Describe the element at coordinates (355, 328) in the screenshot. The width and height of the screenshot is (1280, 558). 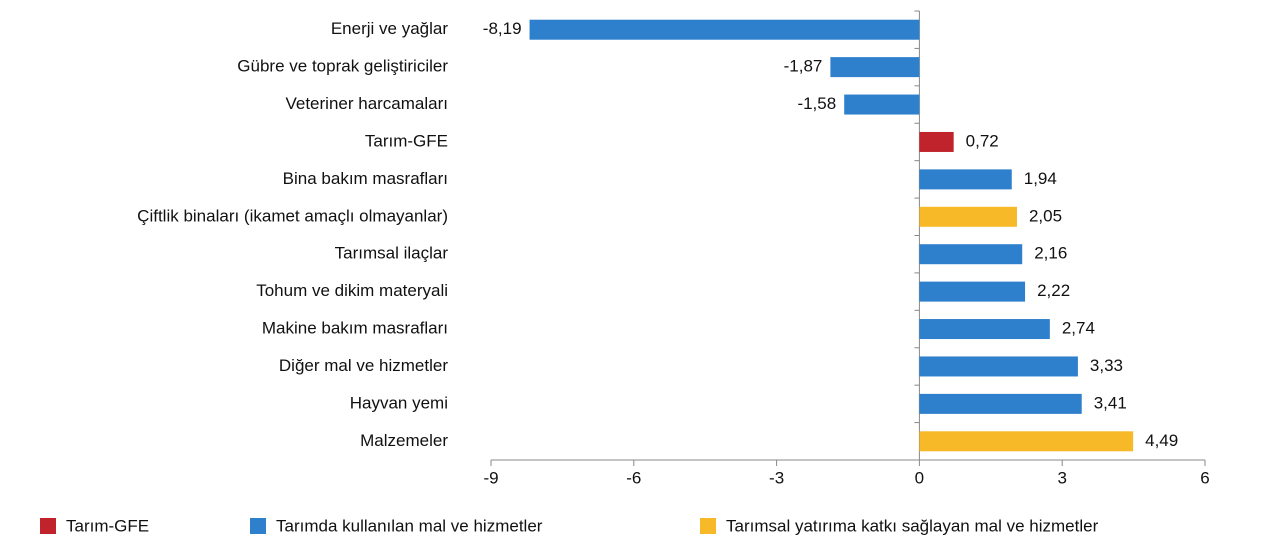
I see `category-label: Makine bakım masrafları` at that location.